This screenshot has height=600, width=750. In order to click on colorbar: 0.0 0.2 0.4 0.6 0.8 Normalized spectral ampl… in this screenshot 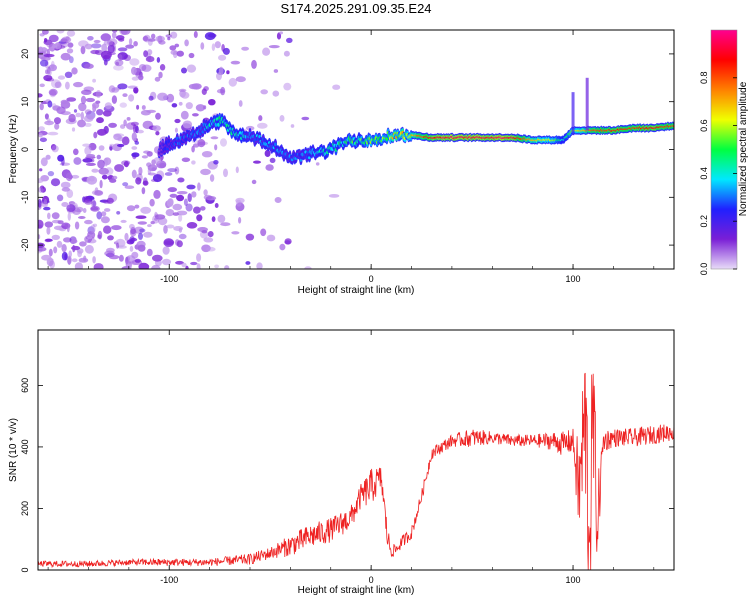, I will do `click(724, 152)`.